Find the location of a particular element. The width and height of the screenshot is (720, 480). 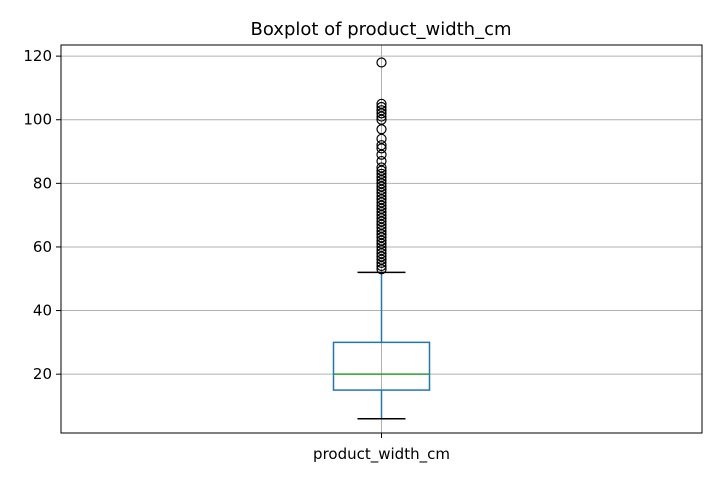

y-tick-label: 40 is located at coordinates (42, 311).